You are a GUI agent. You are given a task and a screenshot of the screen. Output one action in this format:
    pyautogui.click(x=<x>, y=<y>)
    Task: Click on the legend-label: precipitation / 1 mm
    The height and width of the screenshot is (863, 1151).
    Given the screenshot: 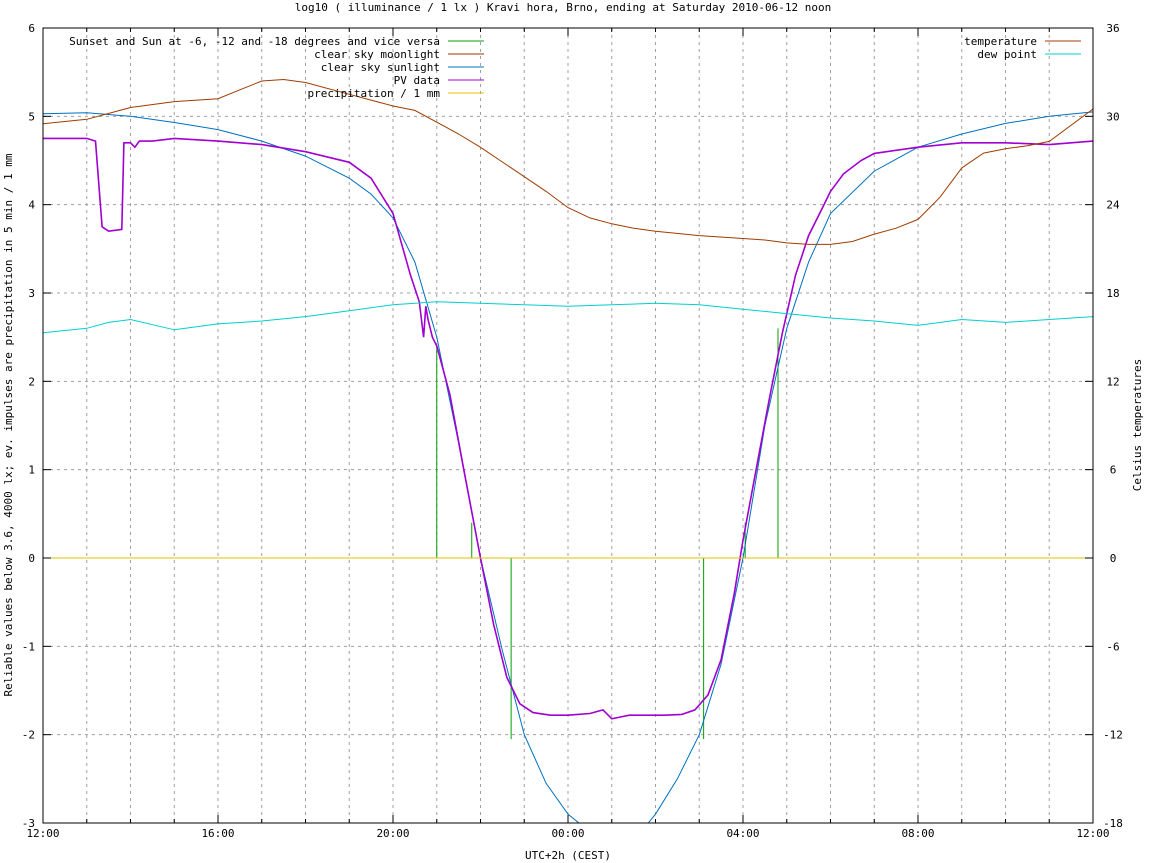 What is the action you would take?
    pyautogui.click(x=374, y=93)
    